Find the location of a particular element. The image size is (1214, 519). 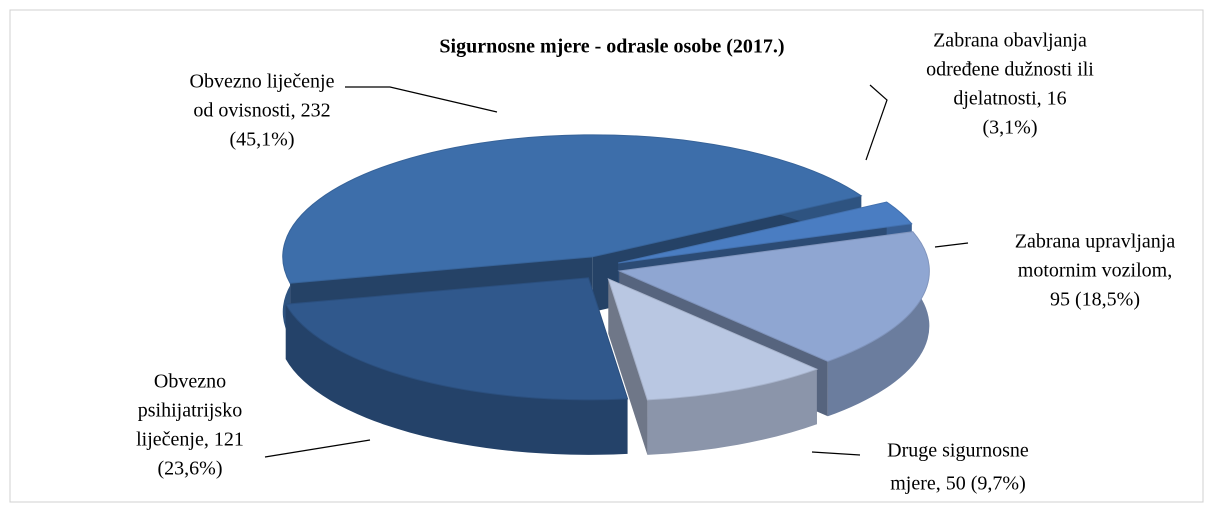

data-label: mjere, 50 (9,7%) is located at coordinates (958, 484).